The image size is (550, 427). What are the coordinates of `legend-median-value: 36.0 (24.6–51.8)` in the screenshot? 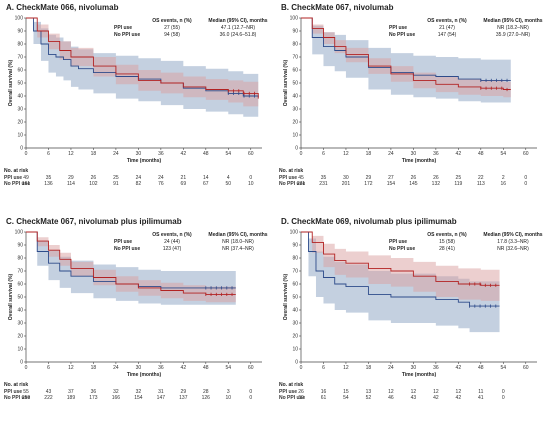 It's located at (238, 35).